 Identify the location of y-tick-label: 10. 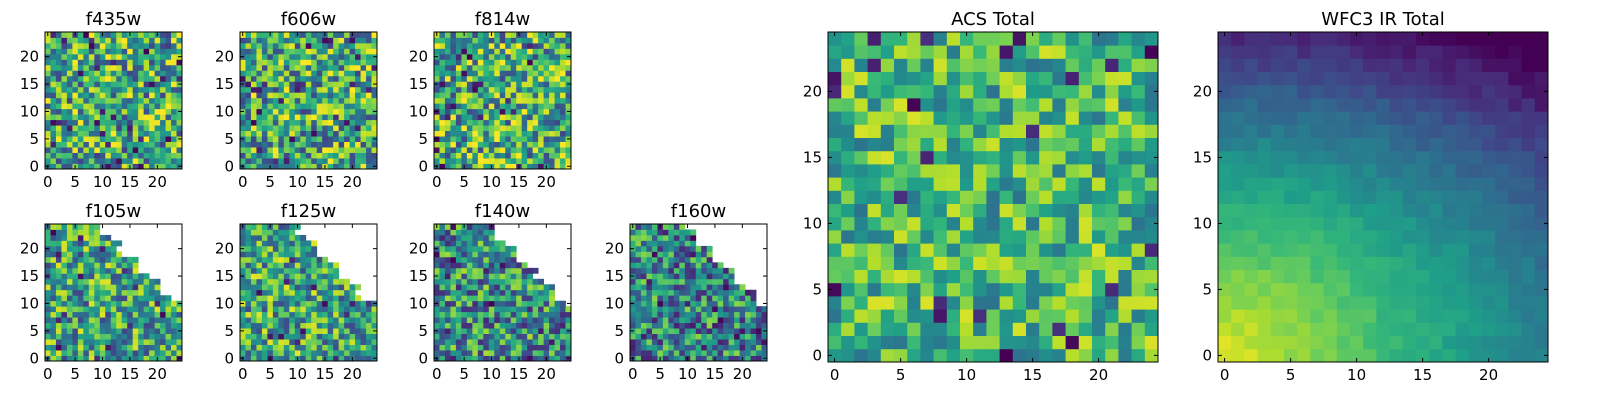
(812, 223).